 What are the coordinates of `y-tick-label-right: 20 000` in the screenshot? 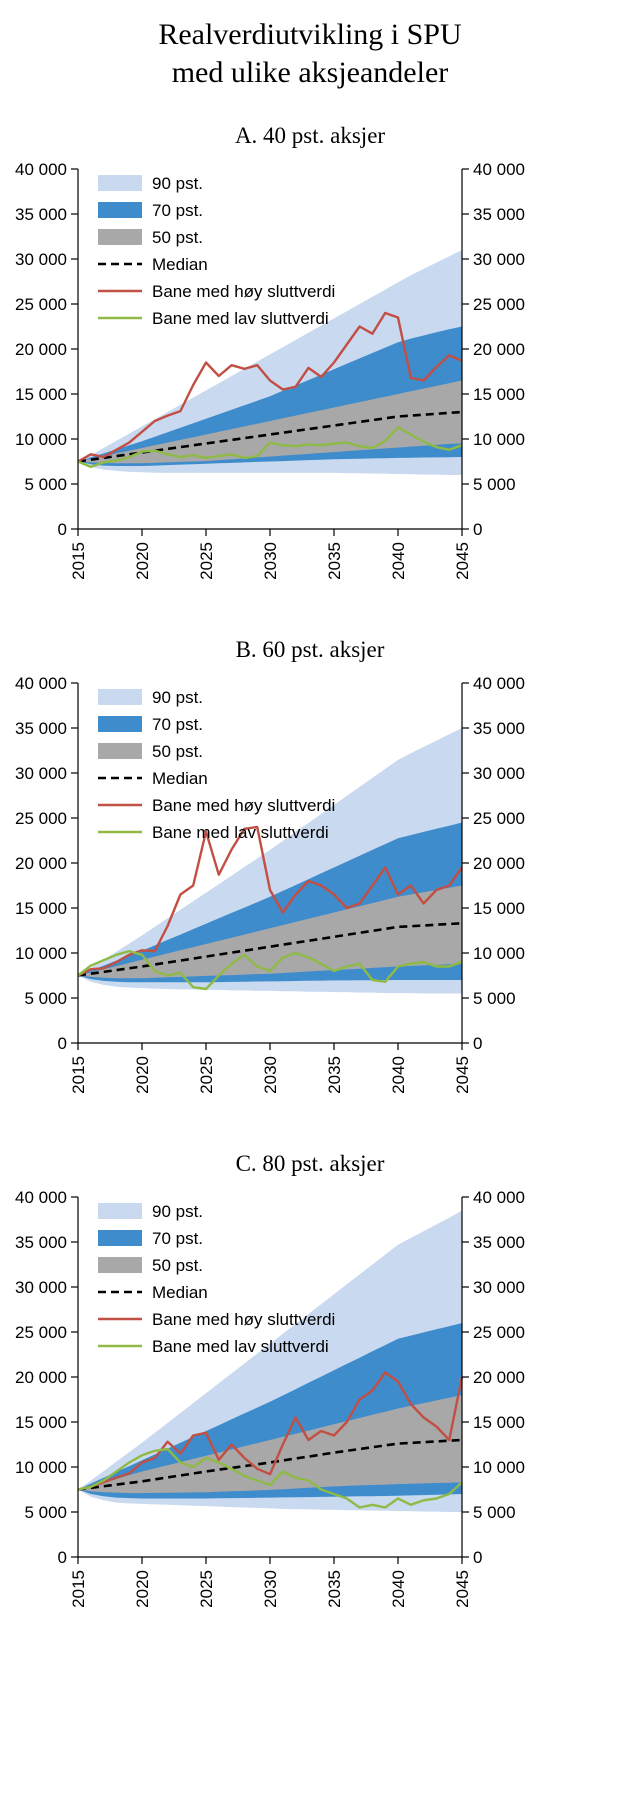 It's located at (499, 1377).